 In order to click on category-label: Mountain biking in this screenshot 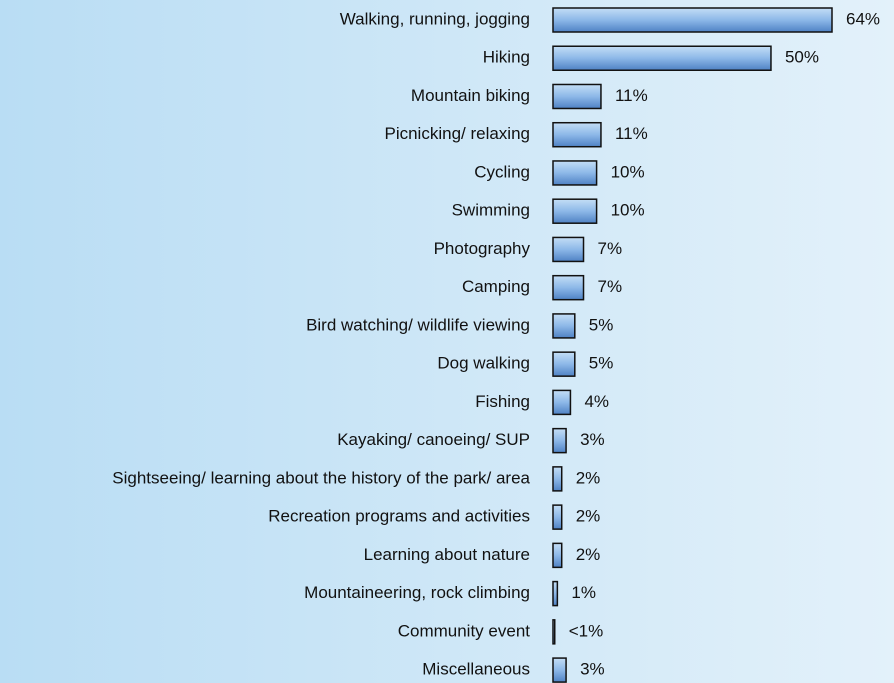, I will do `click(470, 95)`.